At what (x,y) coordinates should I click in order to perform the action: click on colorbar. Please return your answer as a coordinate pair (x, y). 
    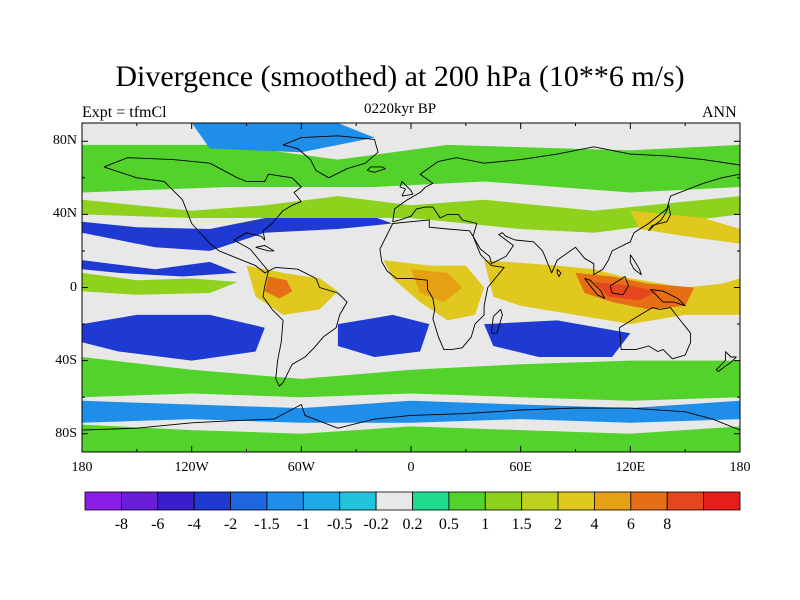
    Looking at the image, I should click on (412, 501).